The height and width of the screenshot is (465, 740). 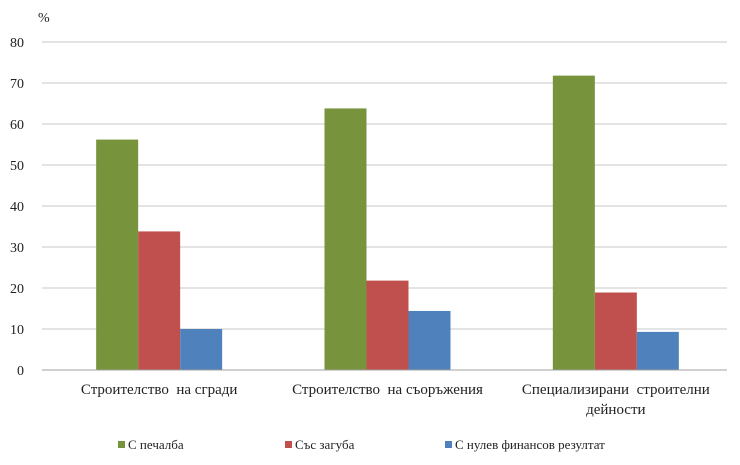 I want to click on legend-label: Със загуба, so click(x=325, y=444).